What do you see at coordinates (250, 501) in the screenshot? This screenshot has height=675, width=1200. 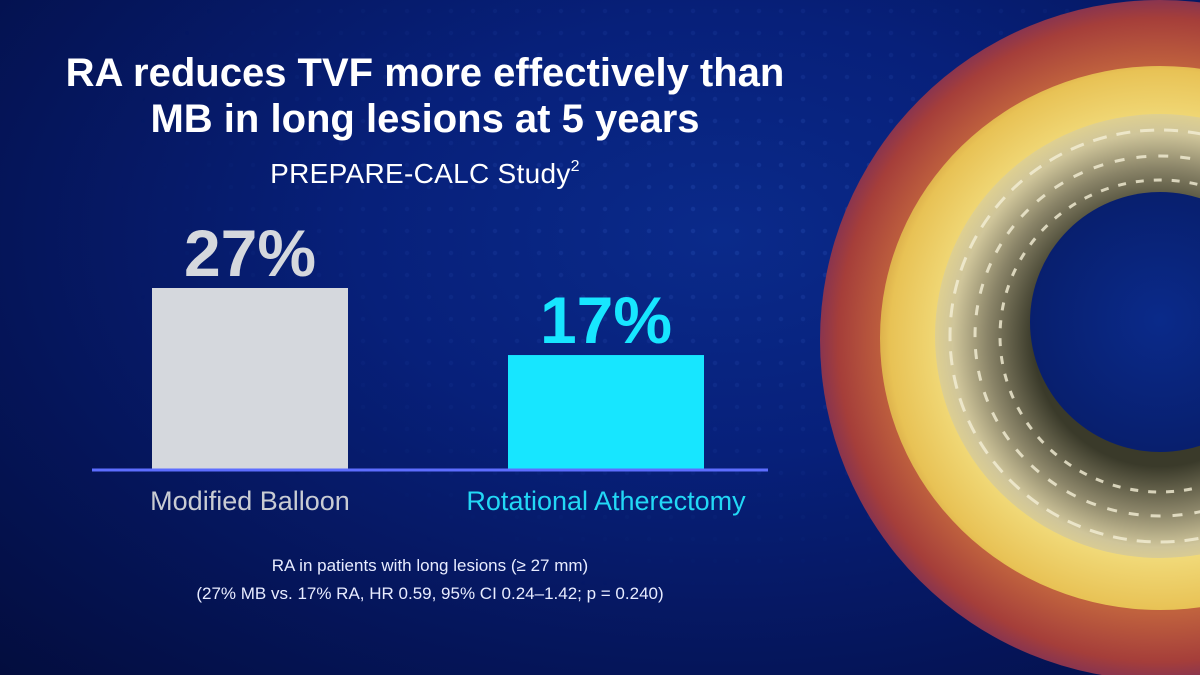 I see `category-label-modified-balloon: Modified Balloon` at bounding box center [250, 501].